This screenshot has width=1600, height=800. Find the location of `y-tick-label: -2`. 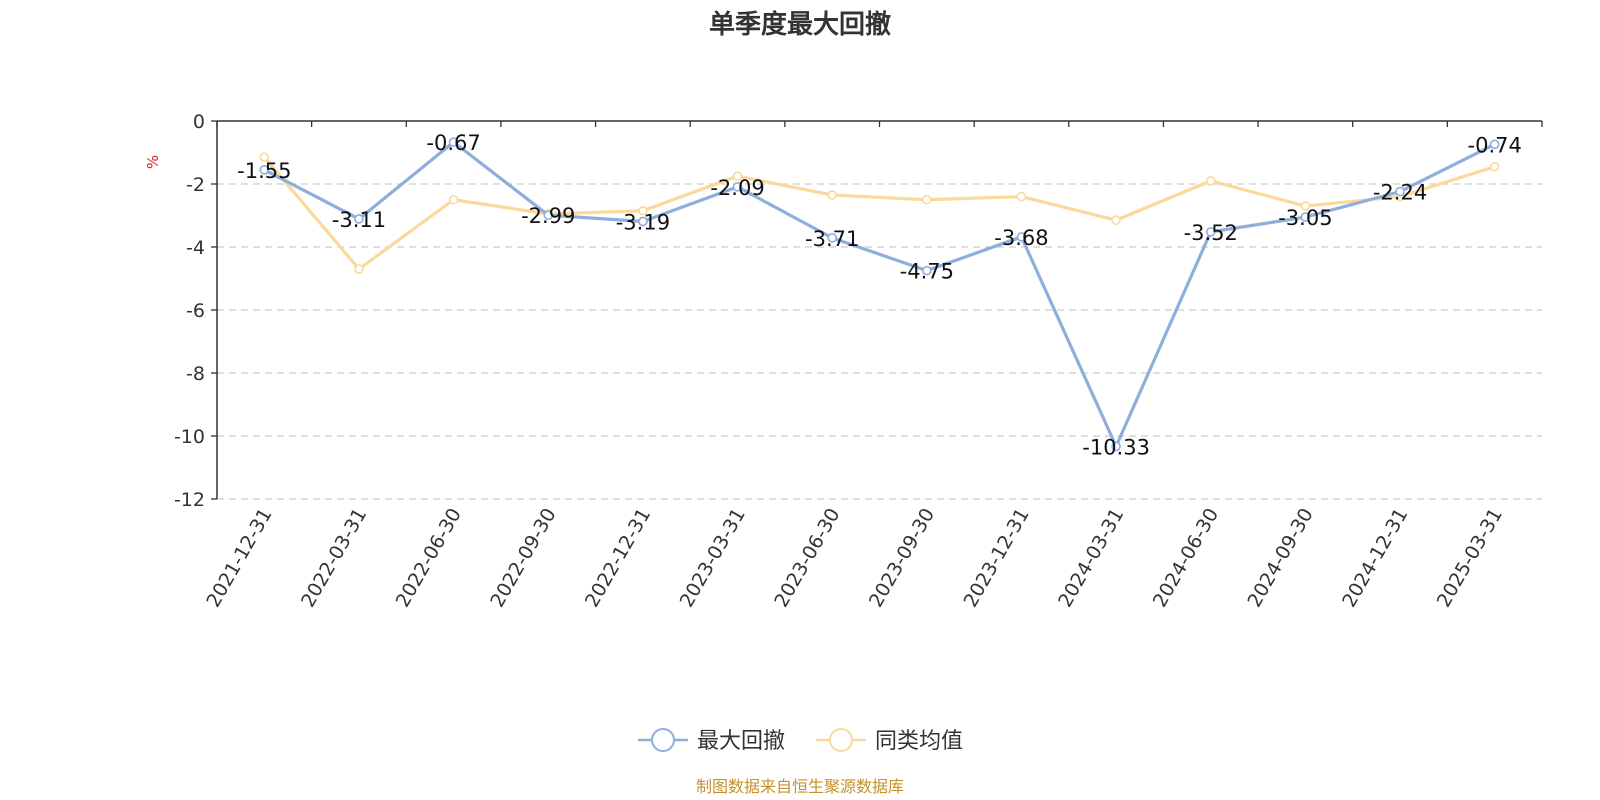

y-tick-label: -2 is located at coordinates (195, 185).